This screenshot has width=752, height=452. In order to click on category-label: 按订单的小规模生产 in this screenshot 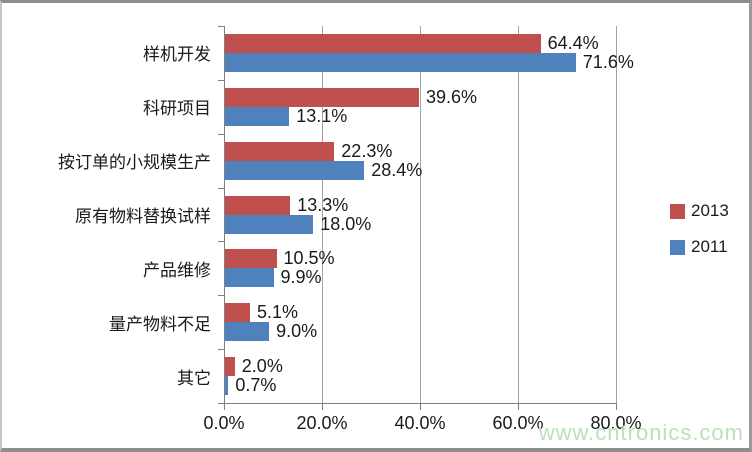, I will do `click(134, 163)`.